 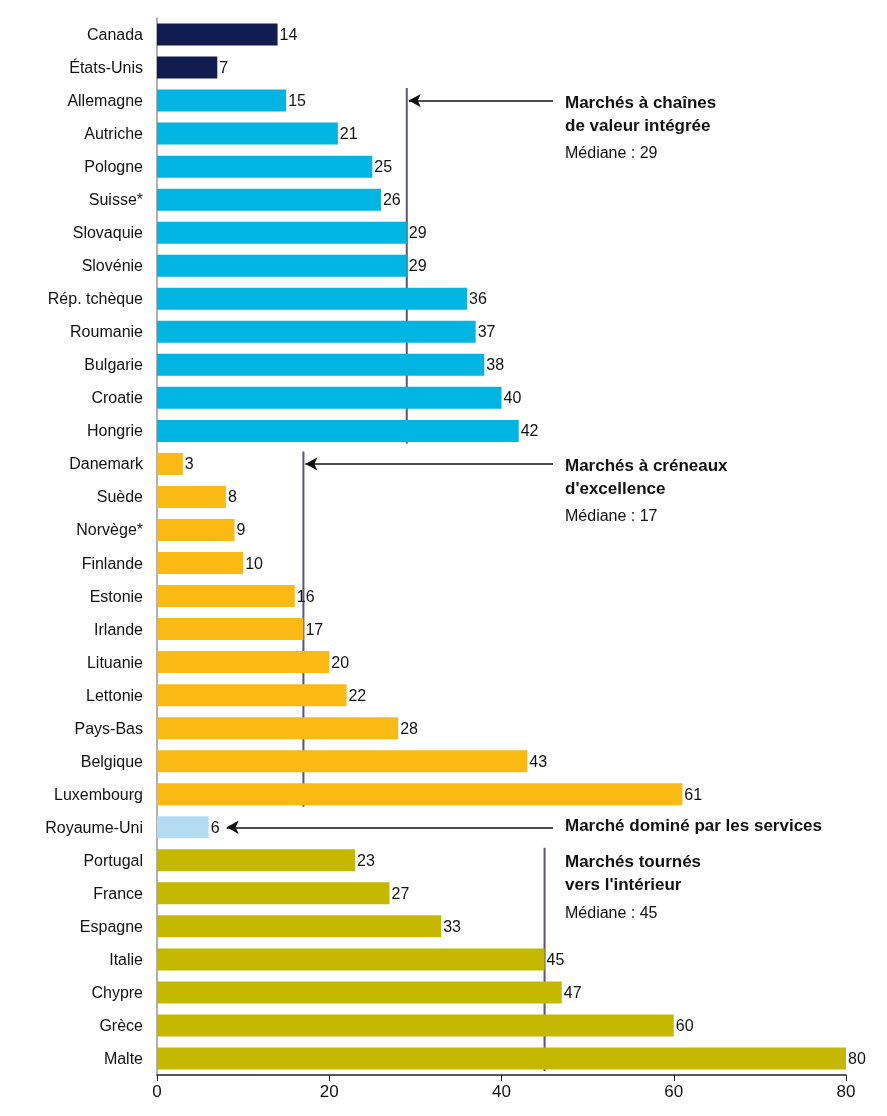 I want to click on data-label: 26, so click(x=391, y=200).